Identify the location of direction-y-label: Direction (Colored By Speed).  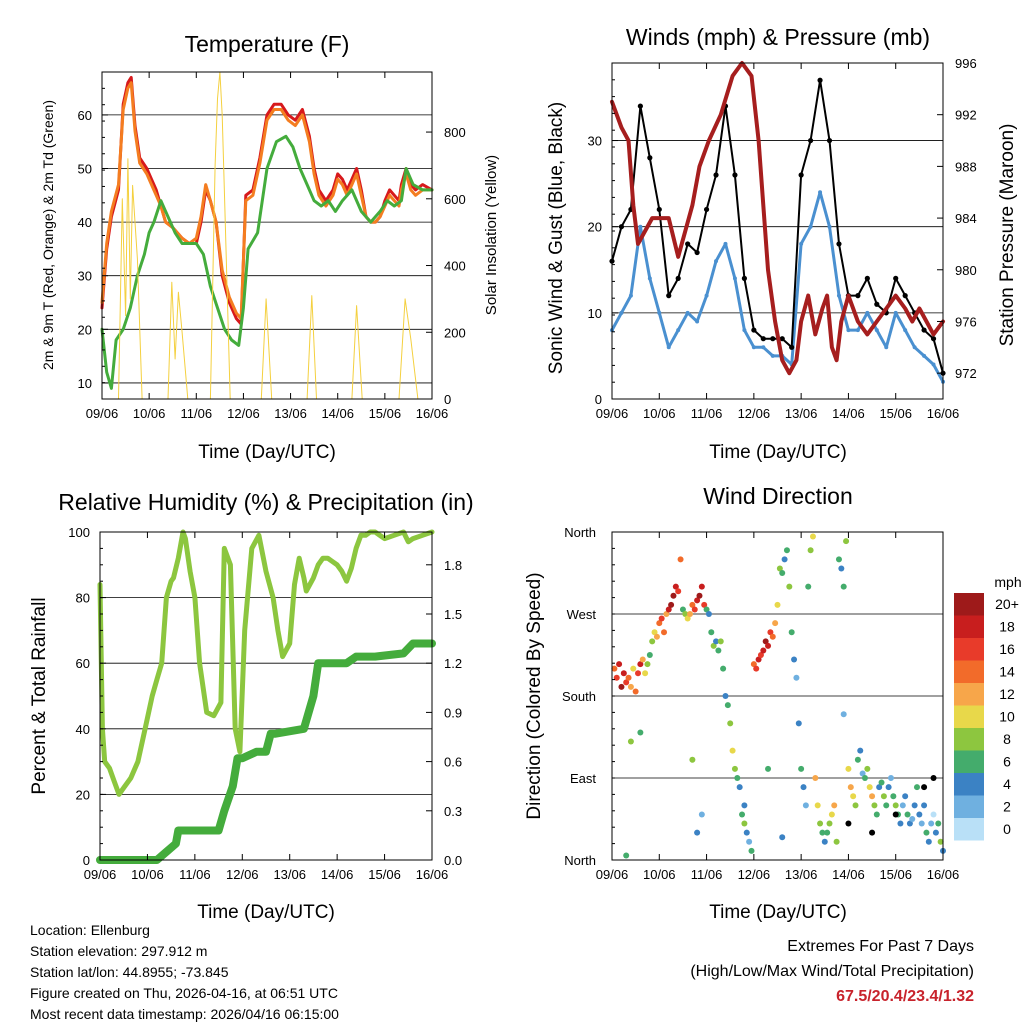
(534, 695).